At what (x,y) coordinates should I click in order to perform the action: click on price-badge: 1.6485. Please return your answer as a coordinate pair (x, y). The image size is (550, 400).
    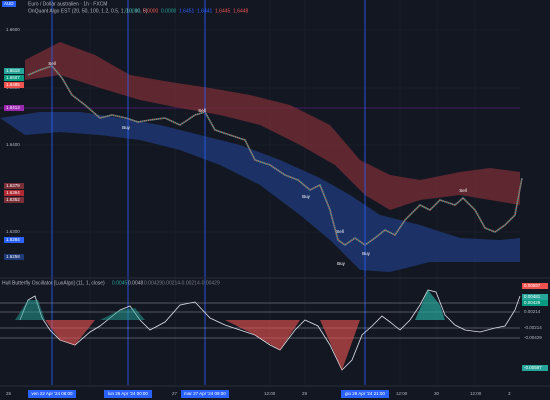
    Looking at the image, I should click on (13, 84).